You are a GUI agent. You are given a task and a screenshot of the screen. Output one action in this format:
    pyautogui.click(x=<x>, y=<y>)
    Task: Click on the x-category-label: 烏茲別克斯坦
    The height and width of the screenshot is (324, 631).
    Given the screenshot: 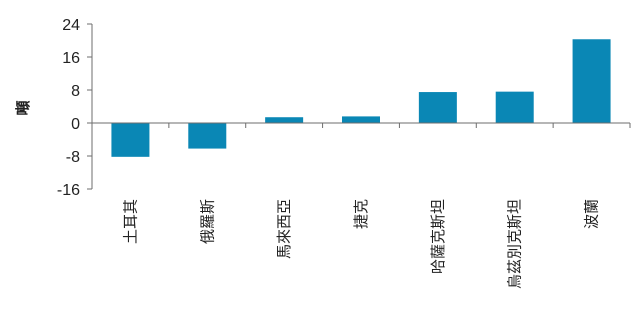 What is the action you would take?
    pyautogui.click(x=515, y=244)
    